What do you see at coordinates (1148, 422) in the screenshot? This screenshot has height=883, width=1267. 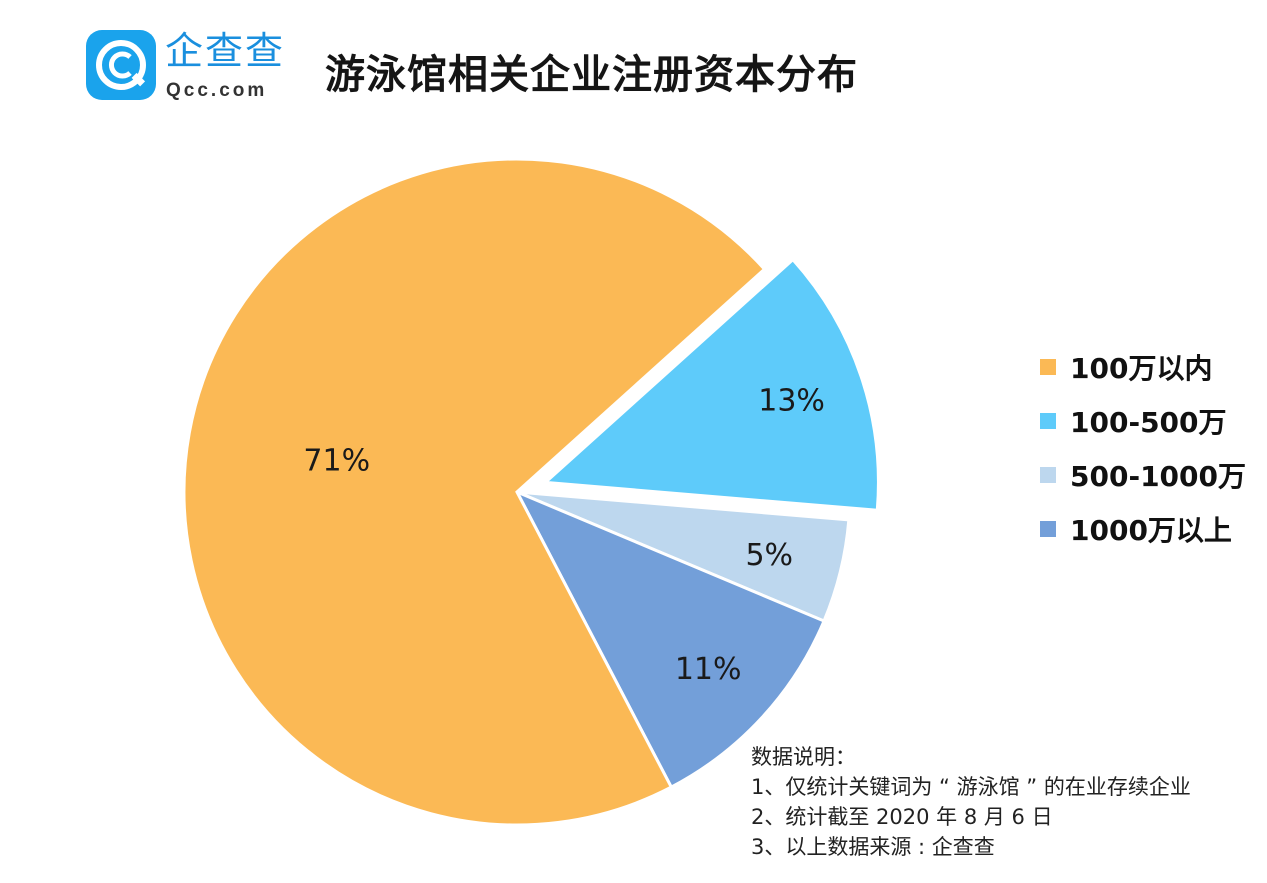 I see `legend-label: 100-500万` at bounding box center [1148, 422].